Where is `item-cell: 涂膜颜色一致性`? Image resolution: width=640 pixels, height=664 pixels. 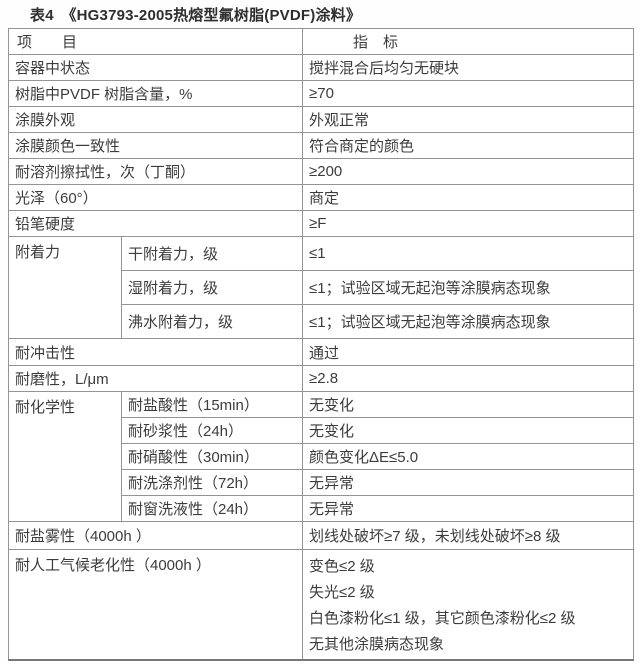
item-cell: 涂膜颜色一致性 is located at coordinates (155, 145).